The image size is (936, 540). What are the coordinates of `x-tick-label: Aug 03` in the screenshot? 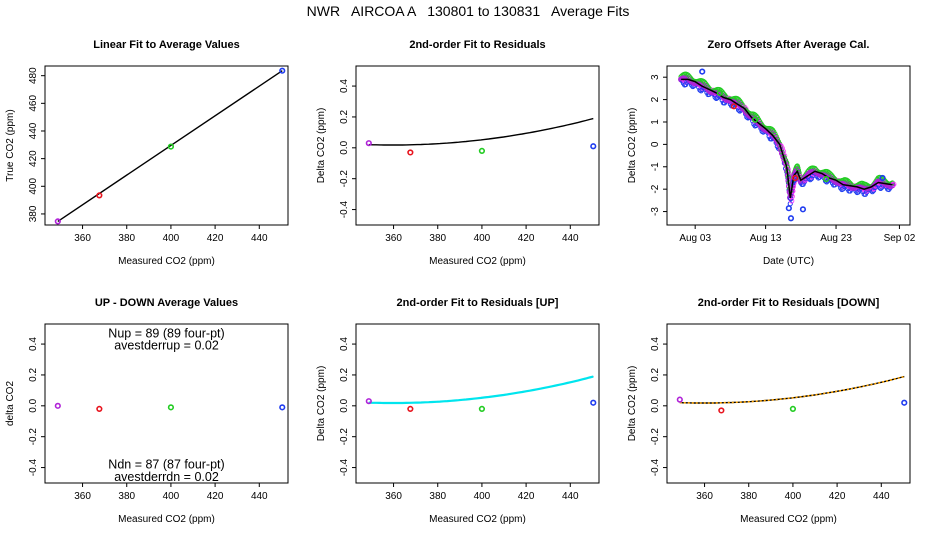 It's located at (695, 238).